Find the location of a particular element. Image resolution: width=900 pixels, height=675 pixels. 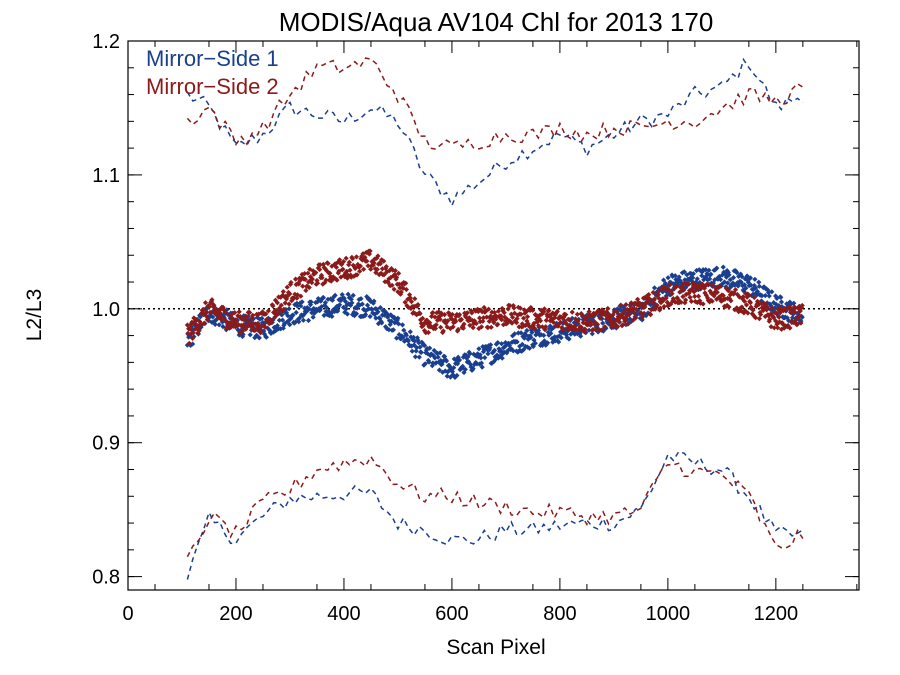

x-tick-label: 400 is located at coordinates (343, 614).